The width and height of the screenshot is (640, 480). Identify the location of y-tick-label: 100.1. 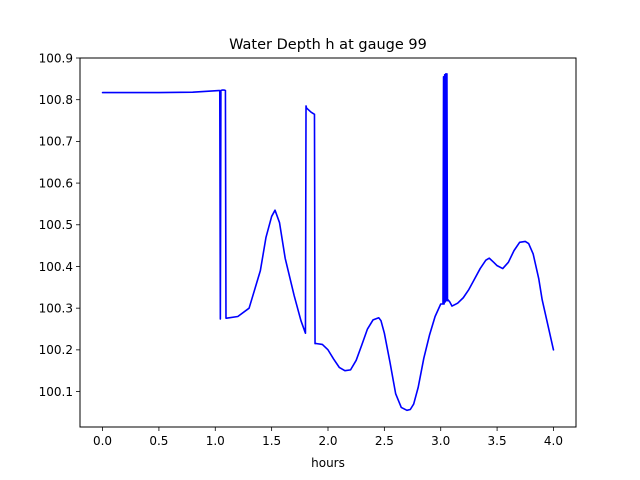
(56, 392).